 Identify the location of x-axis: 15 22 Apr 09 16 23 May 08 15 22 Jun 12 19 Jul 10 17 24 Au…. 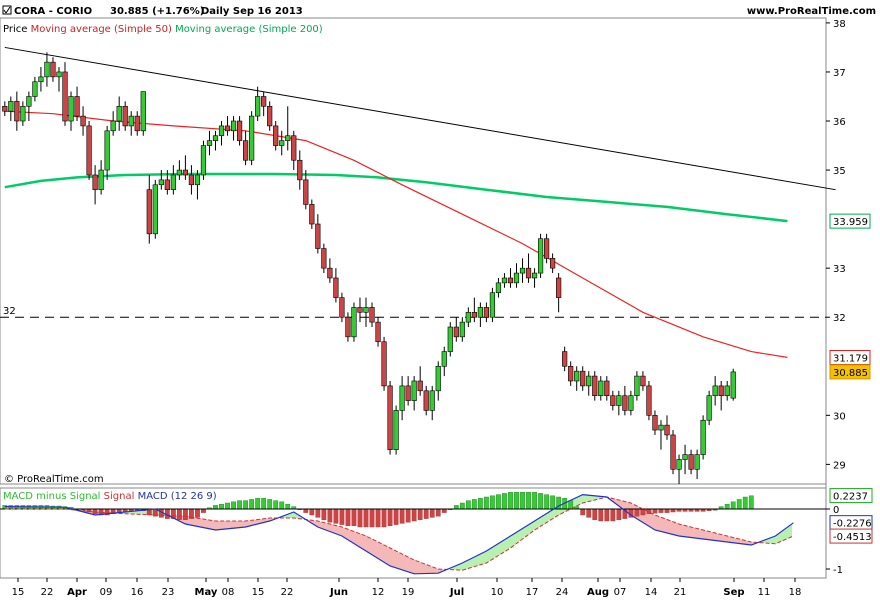
(407, 588).